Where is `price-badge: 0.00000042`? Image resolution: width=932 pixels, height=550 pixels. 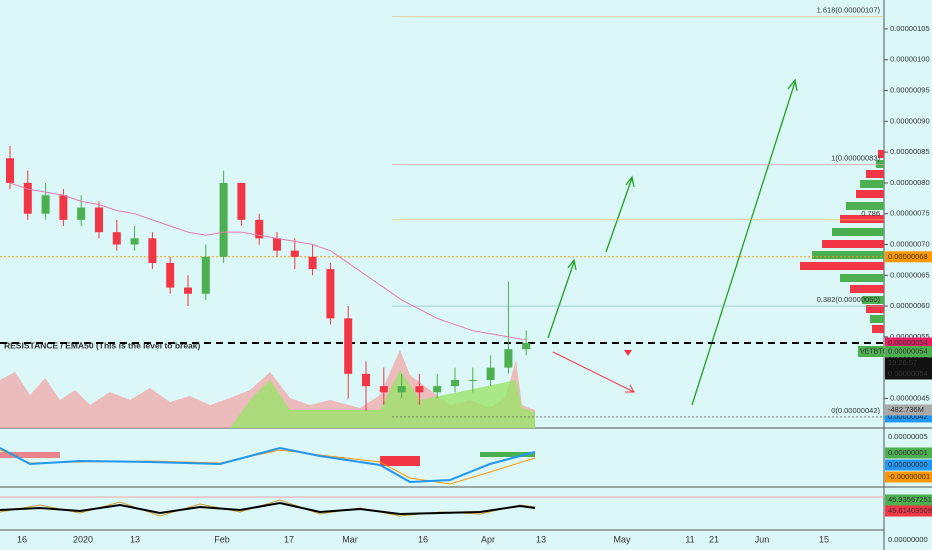
price-badge: 0.00000042 is located at coordinates (908, 416).